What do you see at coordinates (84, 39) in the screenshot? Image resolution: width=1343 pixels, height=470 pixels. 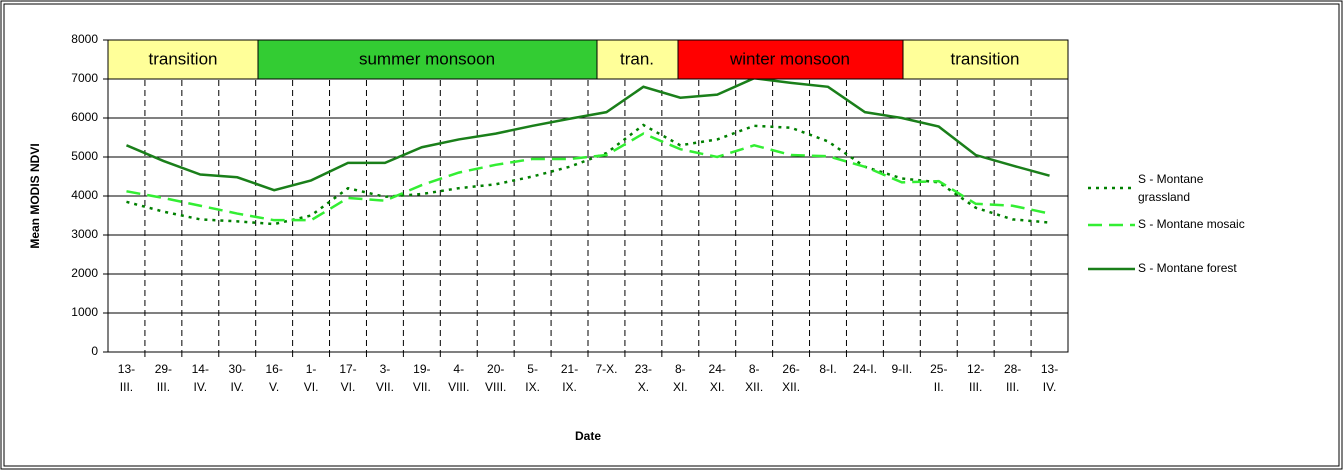 I see `y-tick-label: 8000` at bounding box center [84, 39].